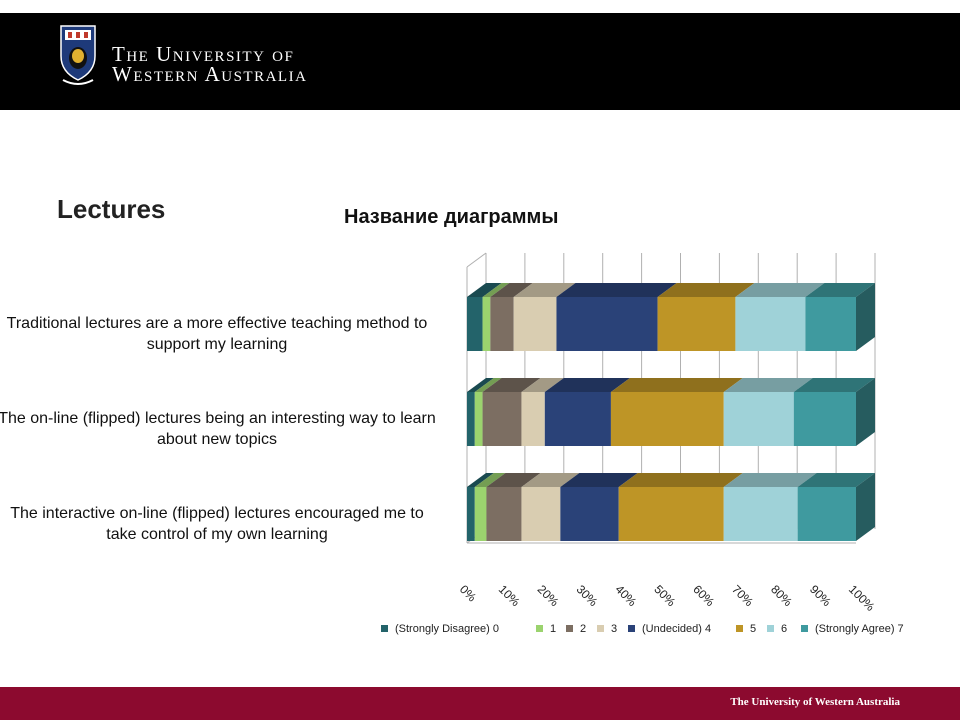  What do you see at coordinates (859, 629) in the screenshot?
I see `legend-label: (Strongly Agree) 7` at bounding box center [859, 629].